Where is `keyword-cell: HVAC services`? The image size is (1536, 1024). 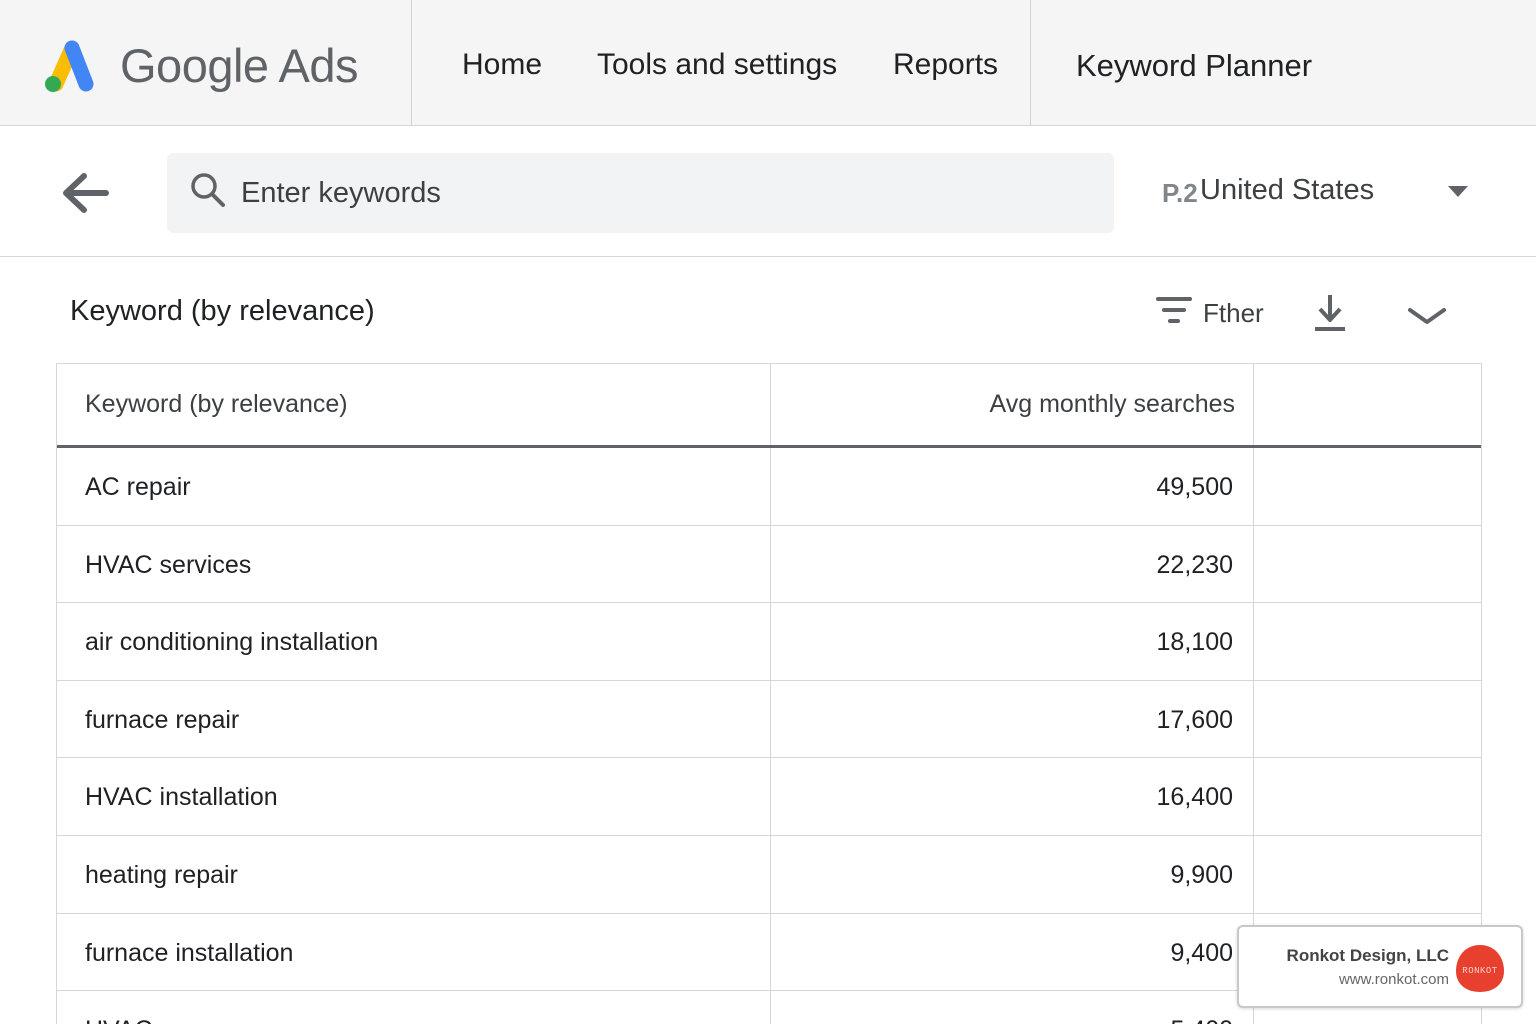 keyword-cell: HVAC services is located at coordinates (414, 564).